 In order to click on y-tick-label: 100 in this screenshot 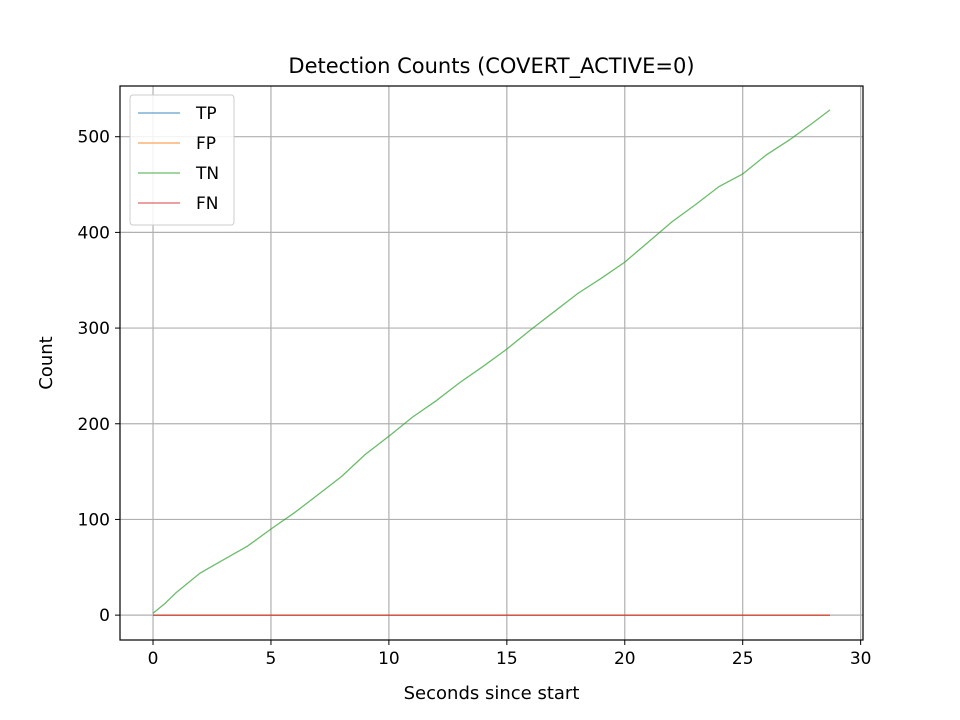, I will do `click(94, 520)`.